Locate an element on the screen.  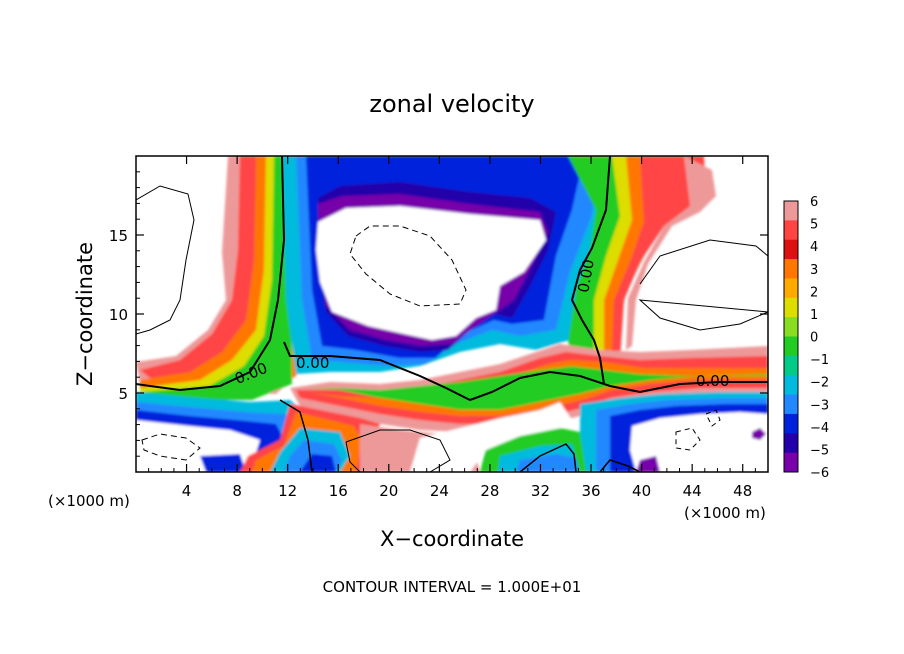
contour-negative-dome is located at coordinates (408, 266).